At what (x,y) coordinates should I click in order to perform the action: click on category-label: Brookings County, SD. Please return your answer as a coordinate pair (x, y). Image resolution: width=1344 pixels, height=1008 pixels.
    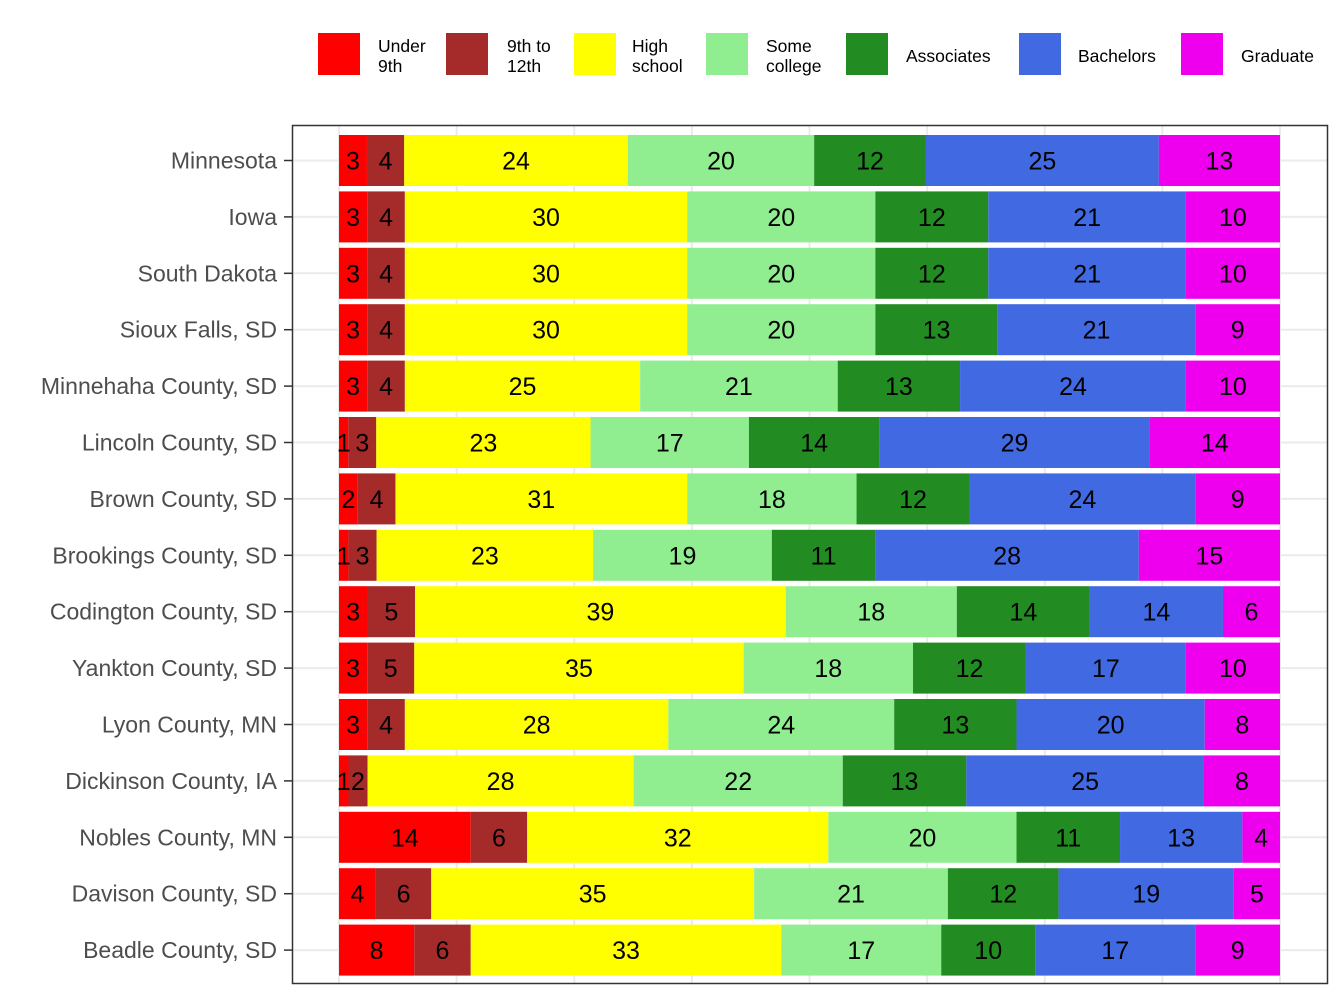
    Looking at the image, I should click on (164, 555).